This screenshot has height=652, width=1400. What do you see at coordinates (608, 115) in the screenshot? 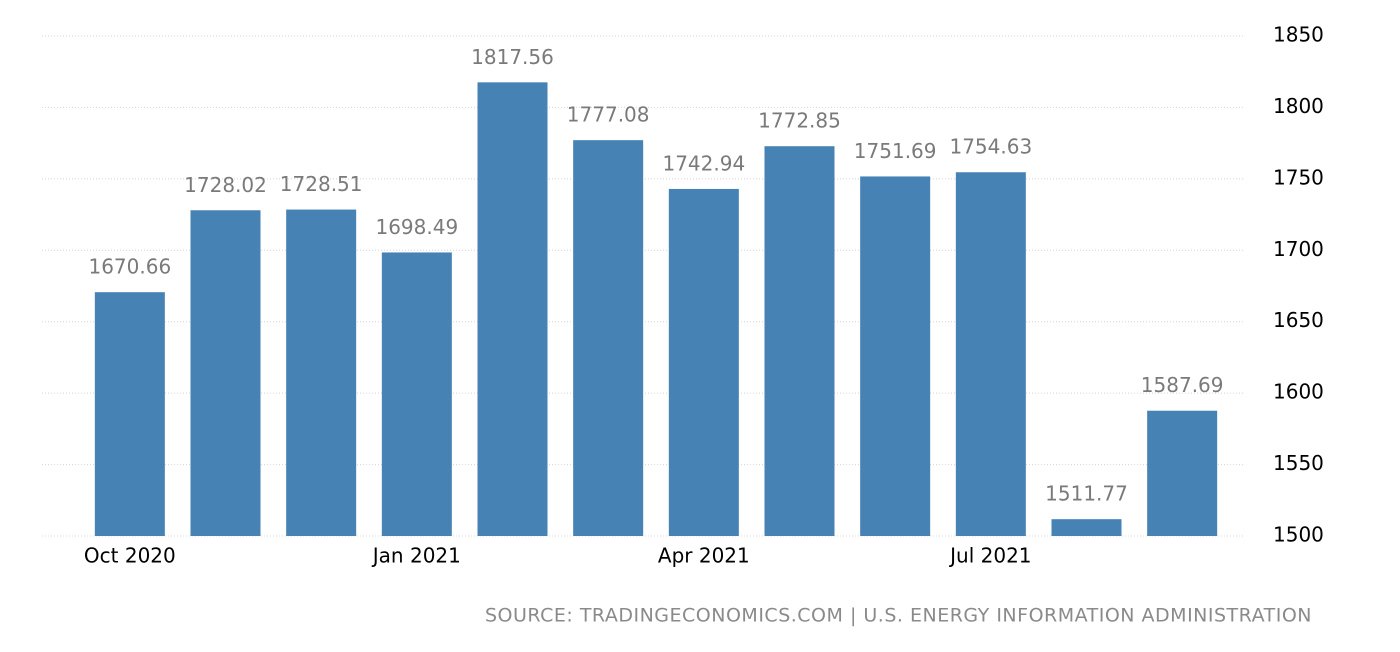
I see `data-label: 1777.08` at bounding box center [608, 115].